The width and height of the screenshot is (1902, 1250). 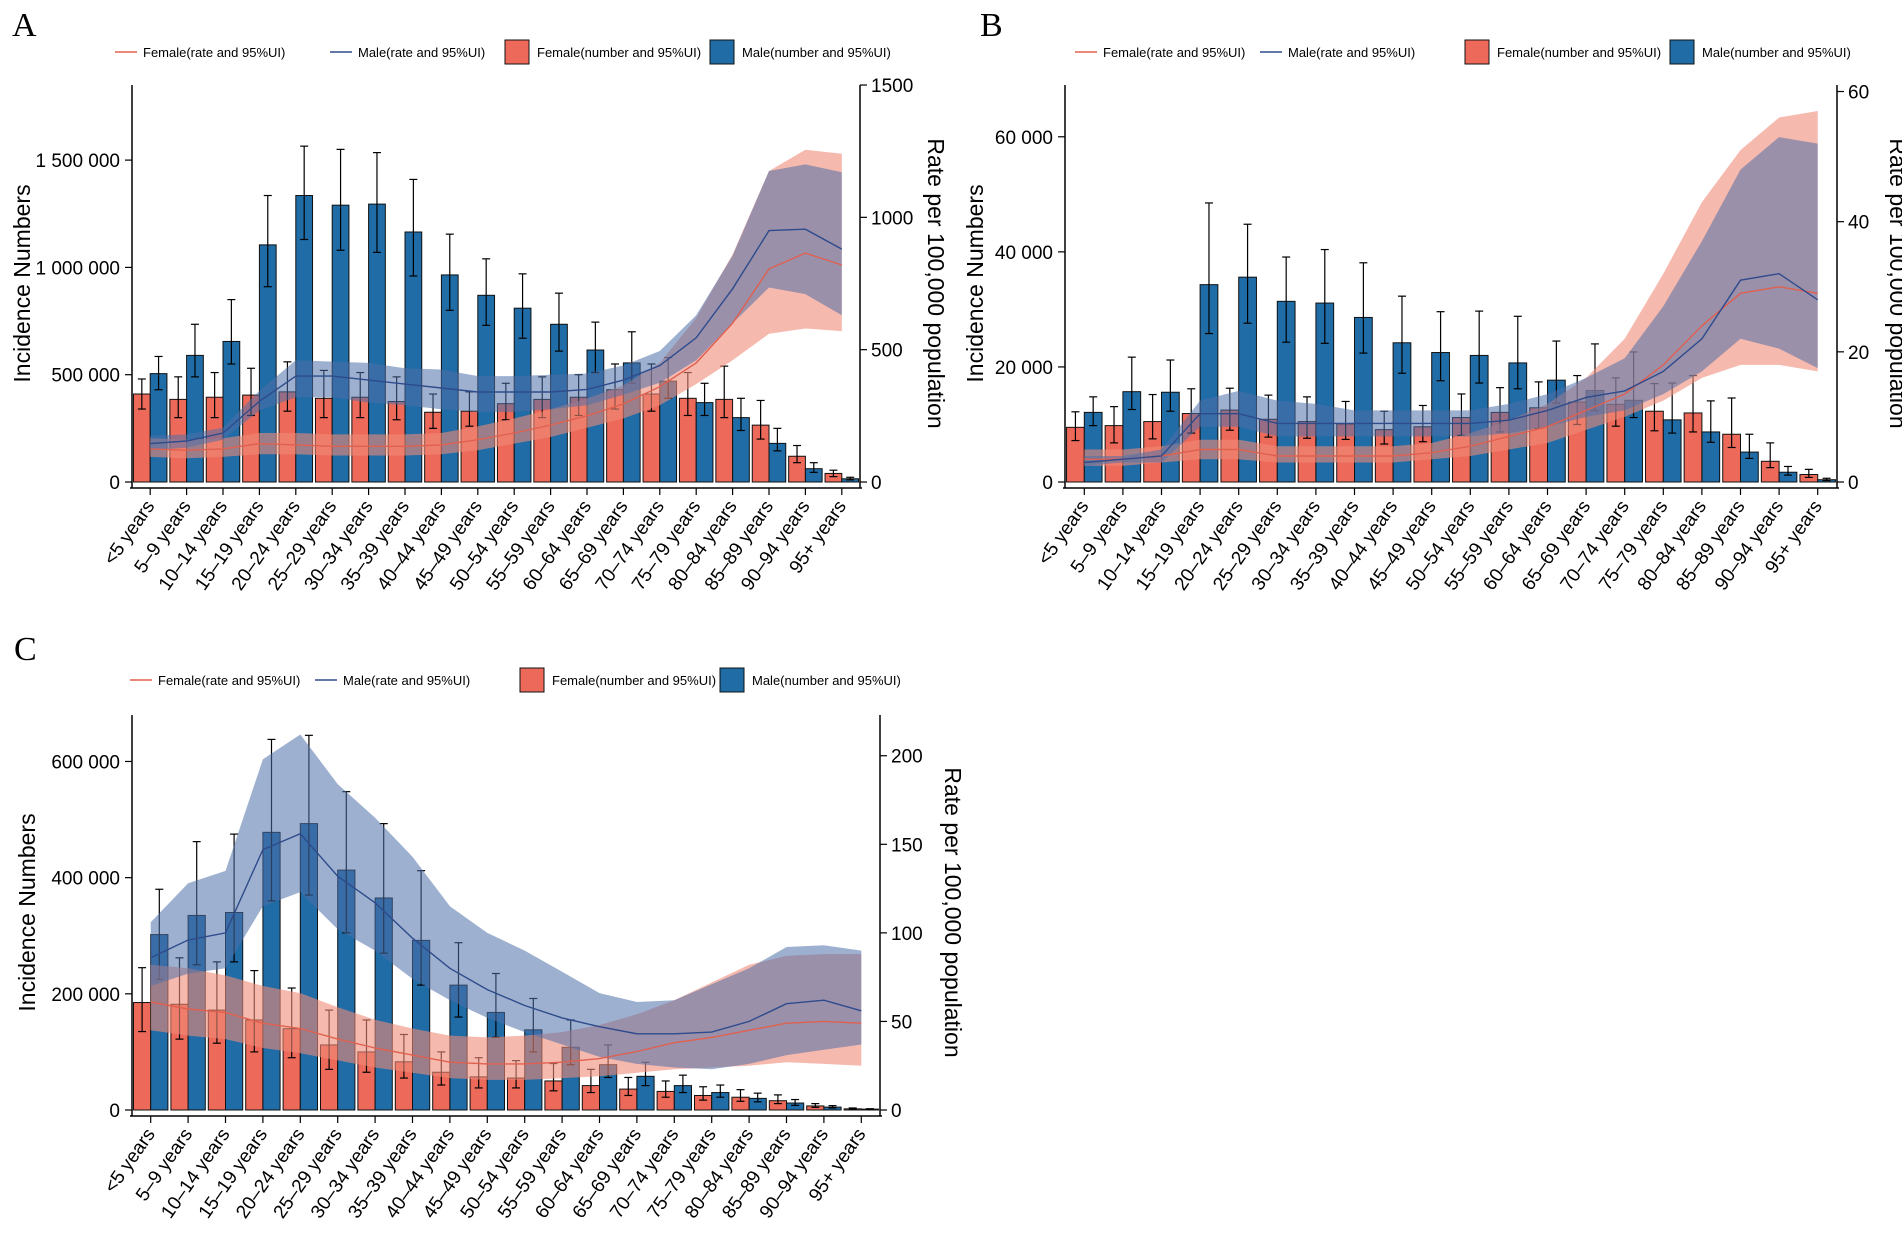 What do you see at coordinates (85, 762) in the screenshot?
I see `left-axis-tick-label: 600 000` at bounding box center [85, 762].